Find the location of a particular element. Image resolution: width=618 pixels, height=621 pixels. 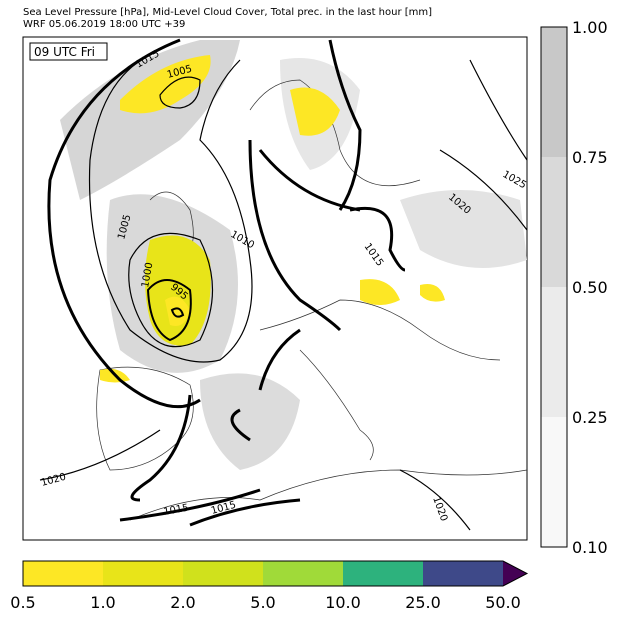

colorbar-tick-label: 0.5 is located at coordinates (22, 602).